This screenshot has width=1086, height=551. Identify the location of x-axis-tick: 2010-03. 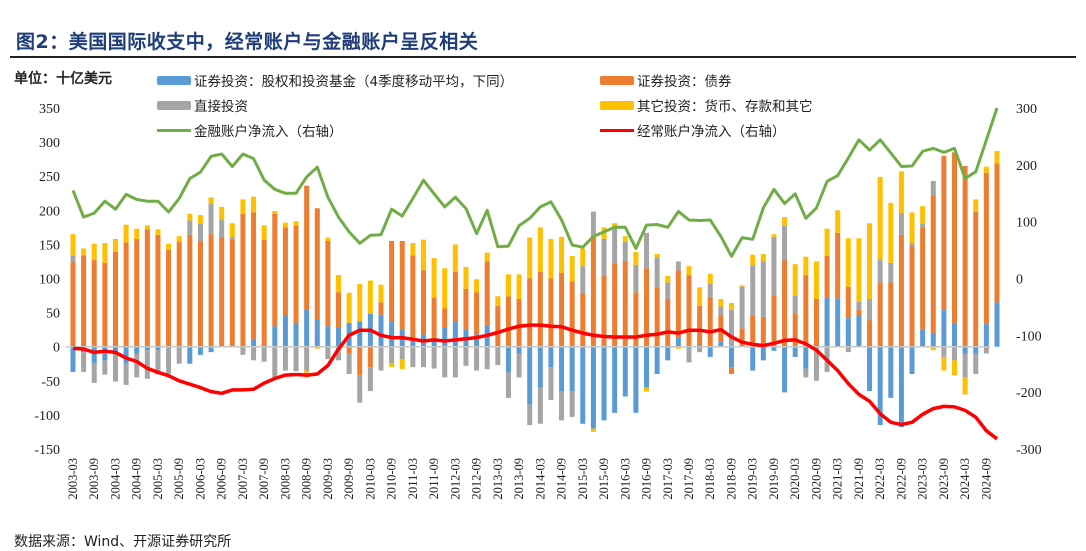
(370, 479).